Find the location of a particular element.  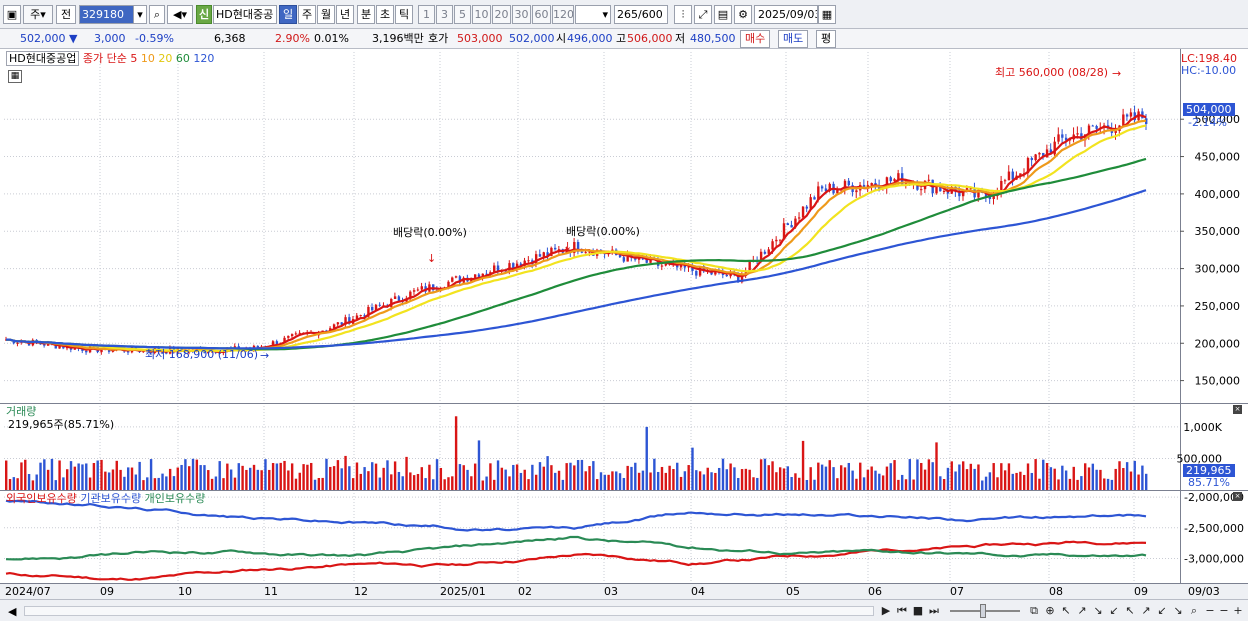

panel-divider-holdings is located at coordinates (624, 490).